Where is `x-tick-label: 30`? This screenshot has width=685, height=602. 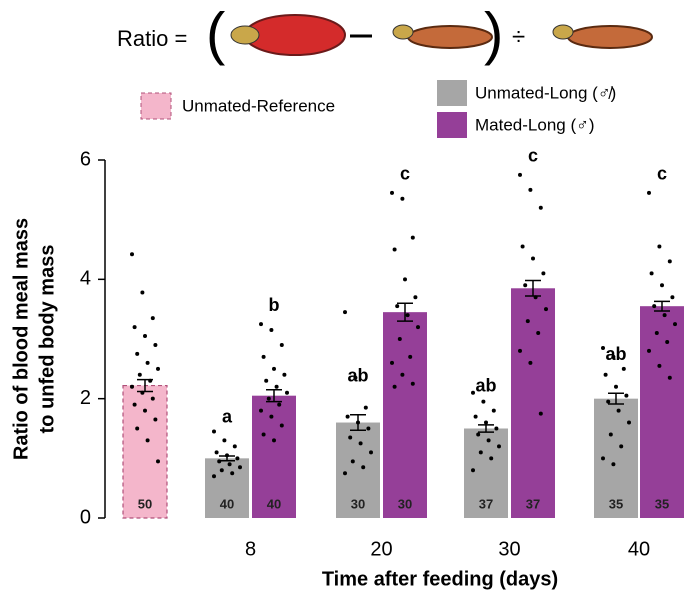
x-tick-label: 30 is located at coordinates (509, 549).